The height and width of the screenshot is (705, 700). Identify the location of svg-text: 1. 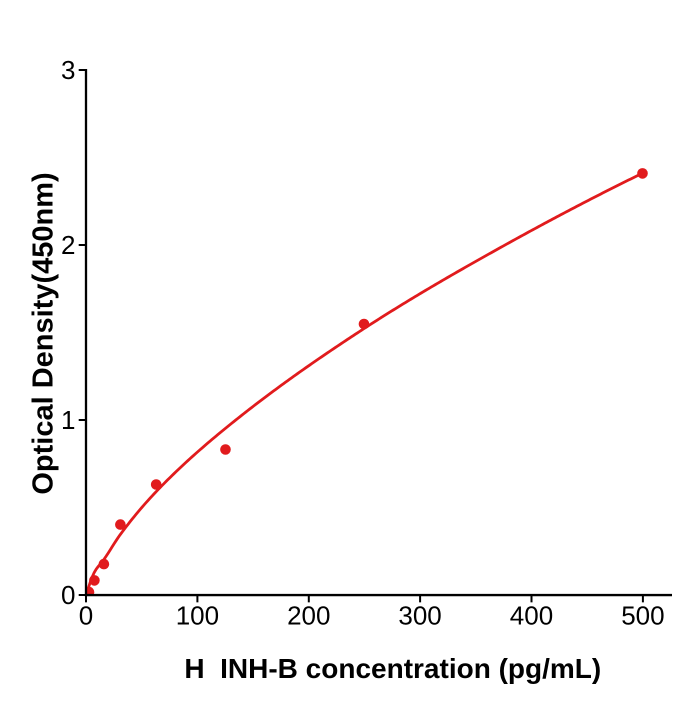
(68, 420).